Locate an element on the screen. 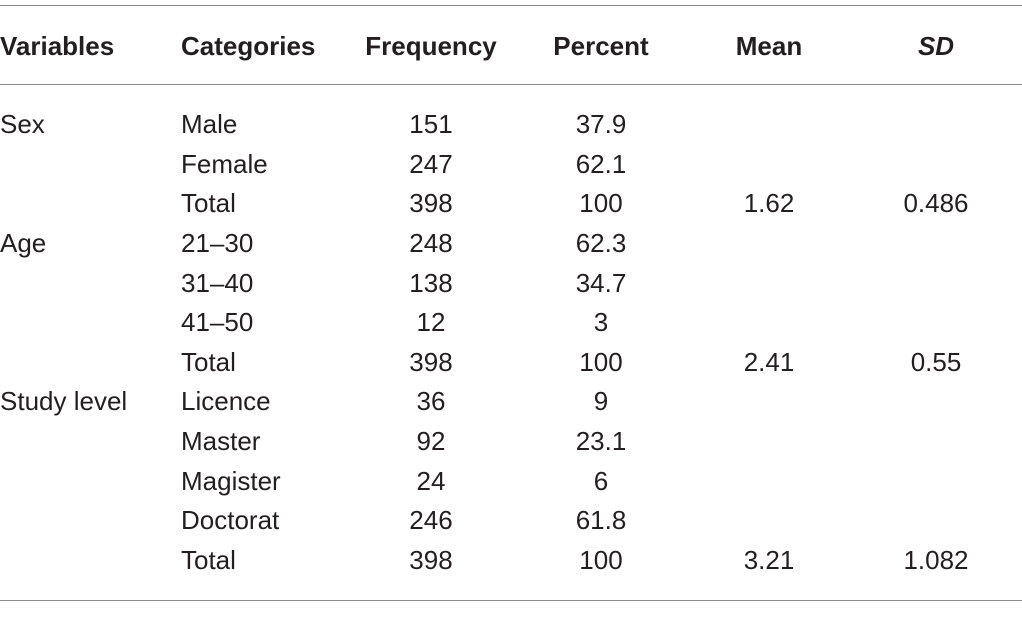  cell-category: 21–30 is located at coordinates (217, 242).